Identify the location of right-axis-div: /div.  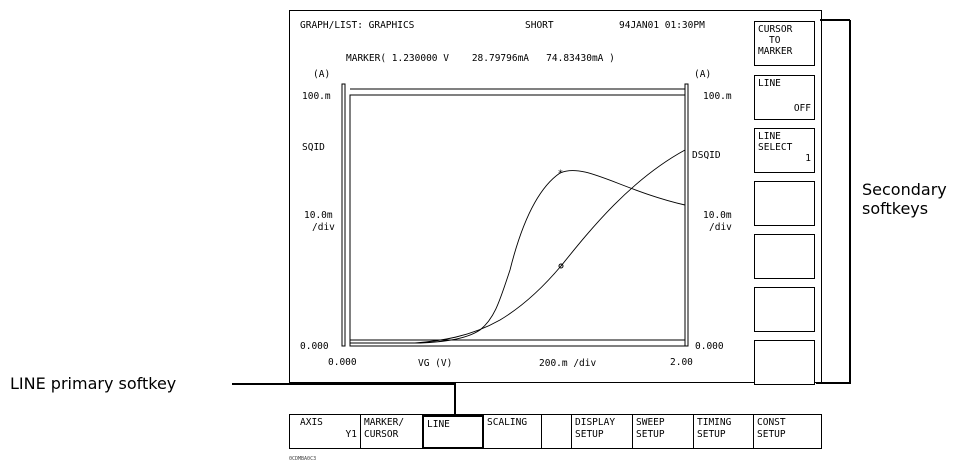
(720, 227).